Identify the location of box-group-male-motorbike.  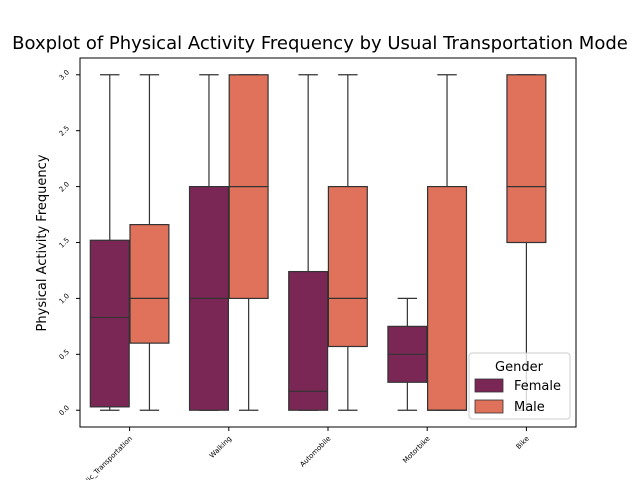
(447, 242).